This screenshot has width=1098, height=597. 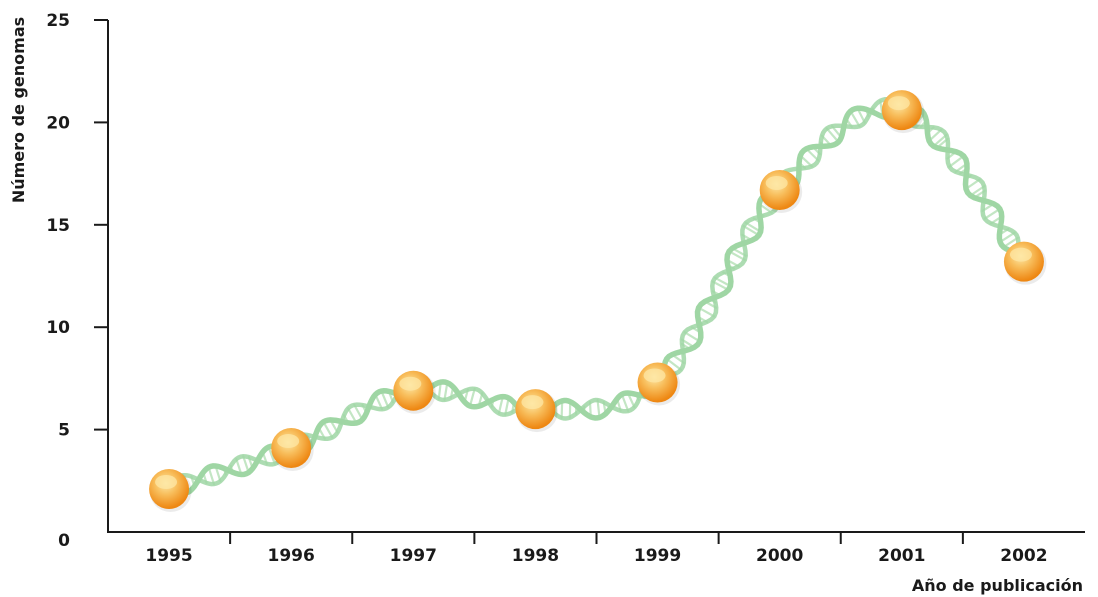 What do you see at coordinates (58, 226) in the screenshot?
I see `y-tick-label: 15` at bounding box center [58, 226].